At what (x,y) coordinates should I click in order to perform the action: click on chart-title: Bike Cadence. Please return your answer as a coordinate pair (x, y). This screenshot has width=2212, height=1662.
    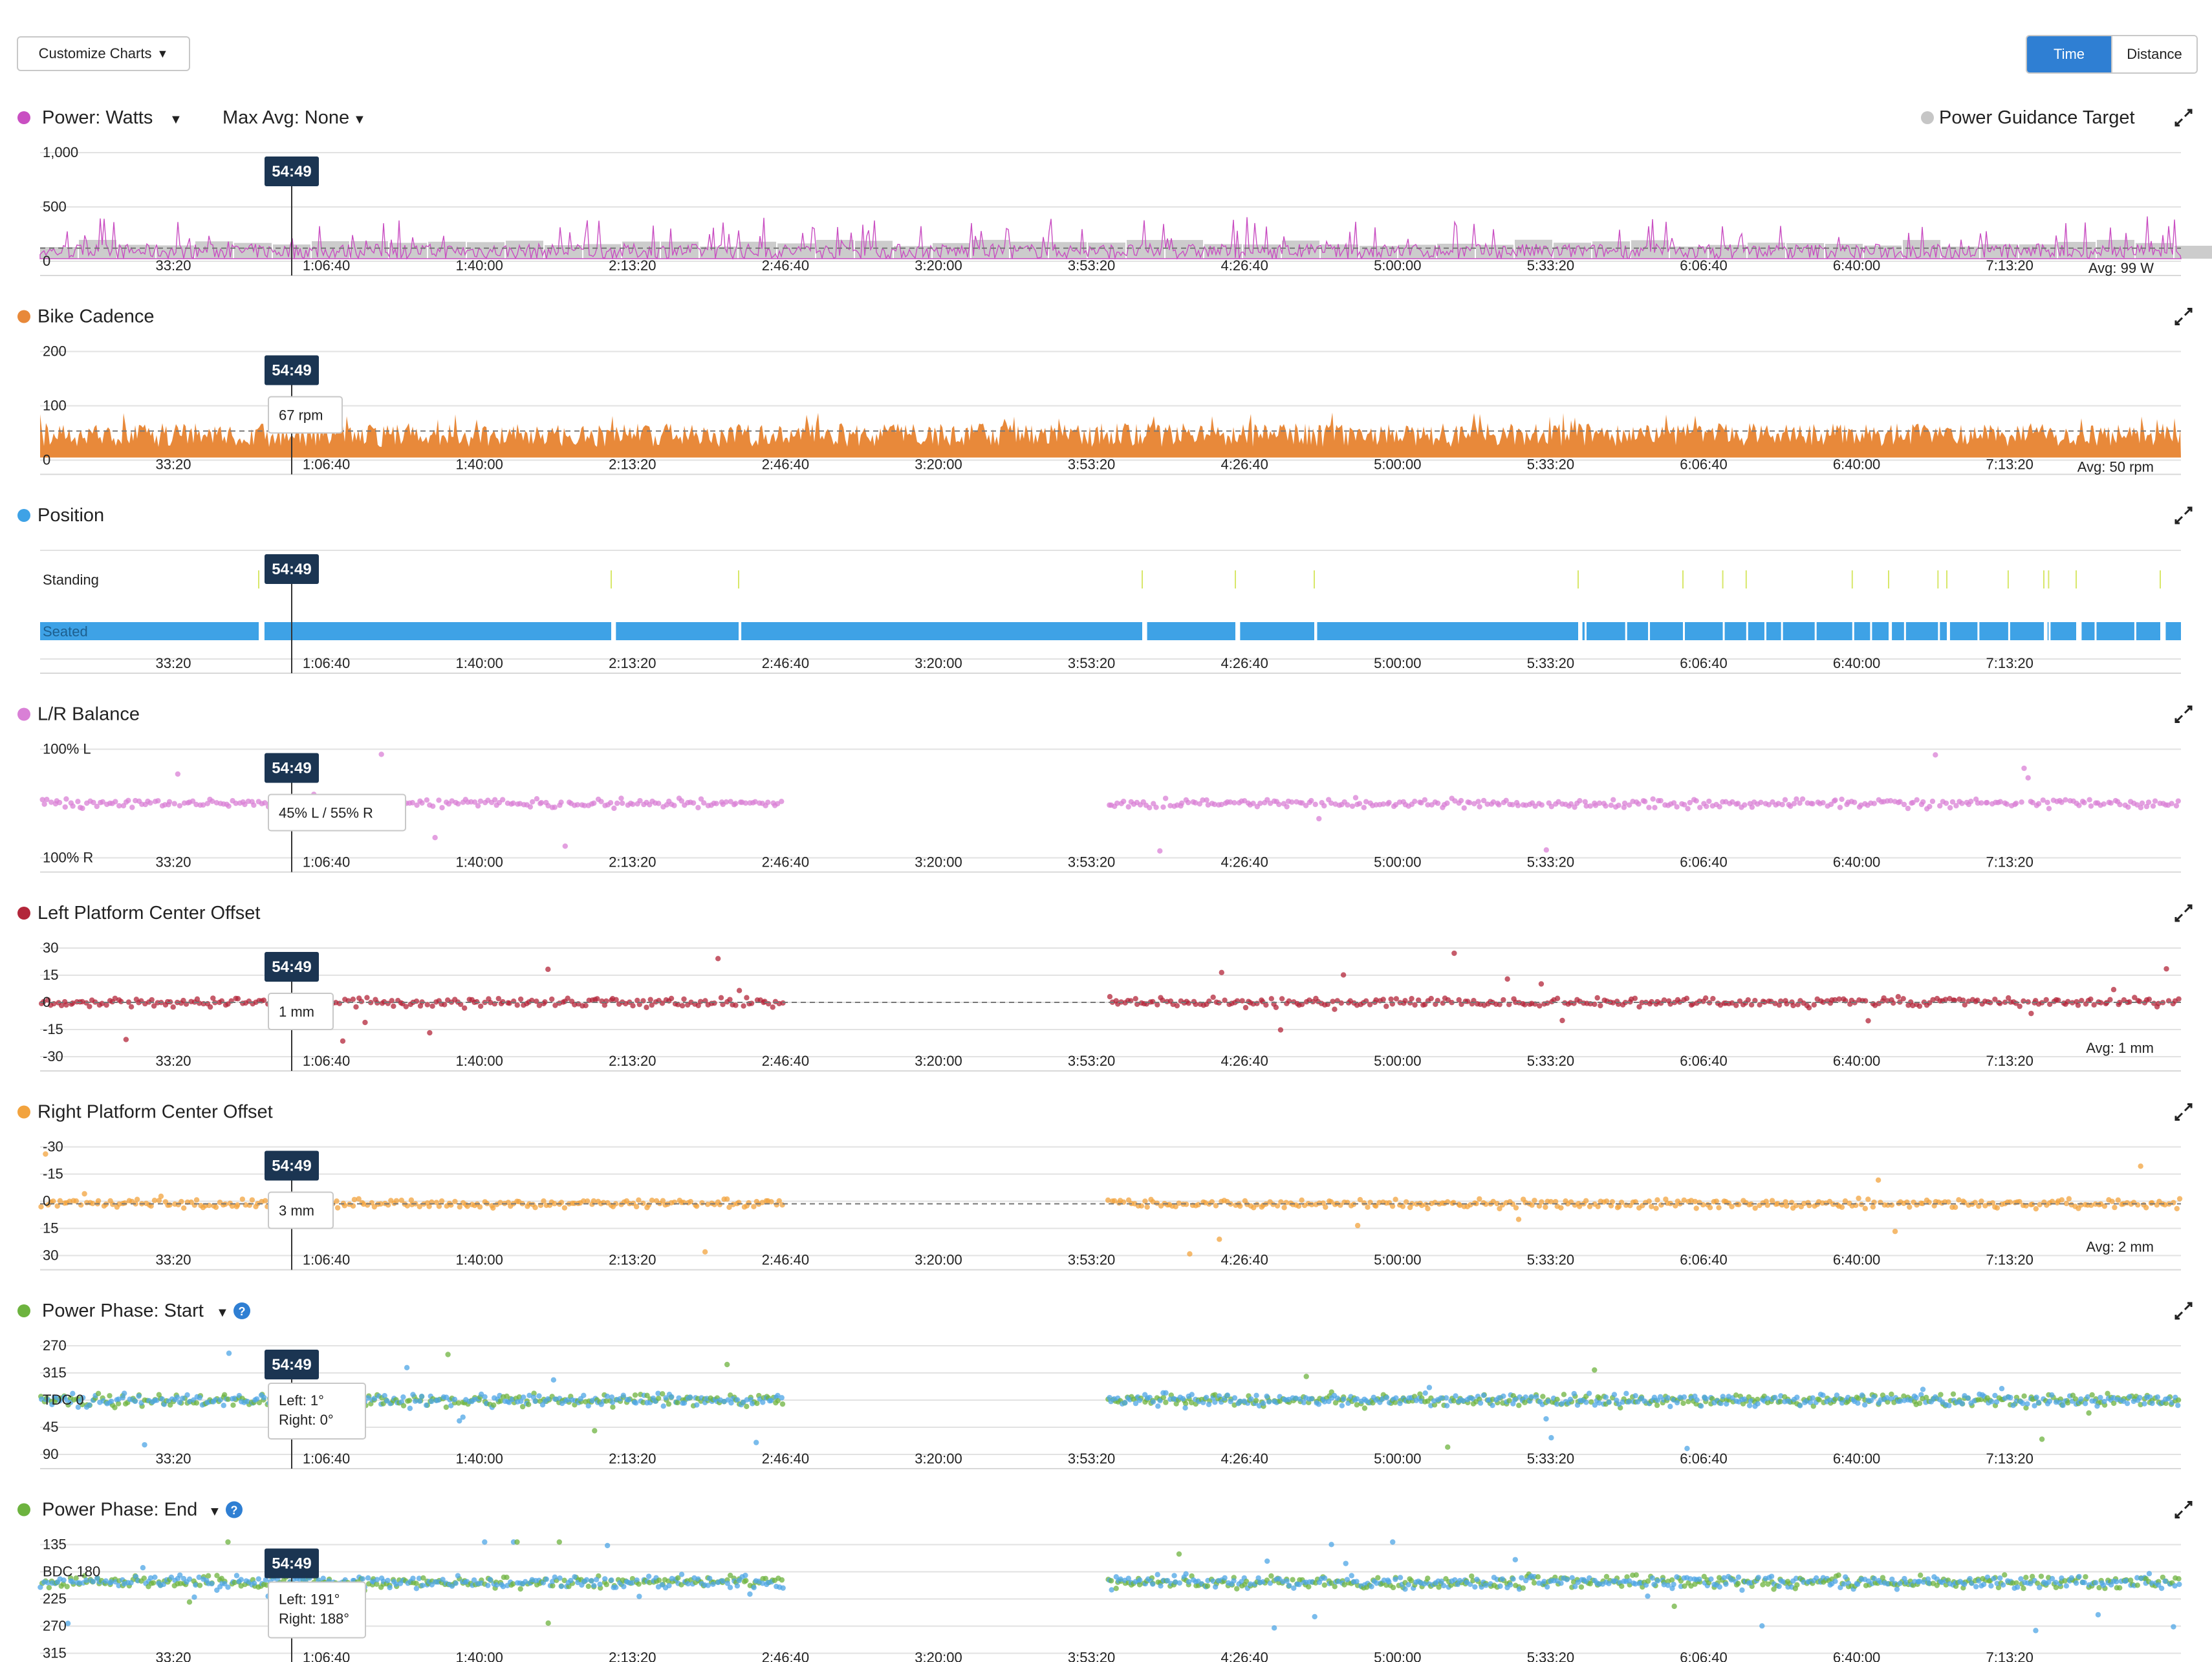
    Looking at the image, I should click on (96, 317).